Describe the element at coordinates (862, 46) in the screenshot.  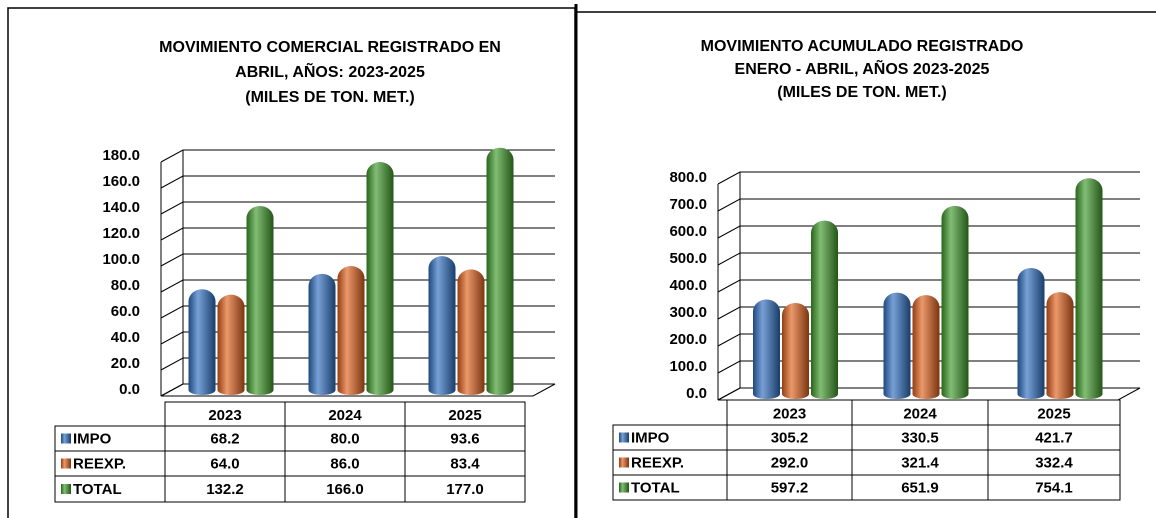
I see `chart-title: MOVIMIENTO ACUMULADO REGISTRADO` at that location.